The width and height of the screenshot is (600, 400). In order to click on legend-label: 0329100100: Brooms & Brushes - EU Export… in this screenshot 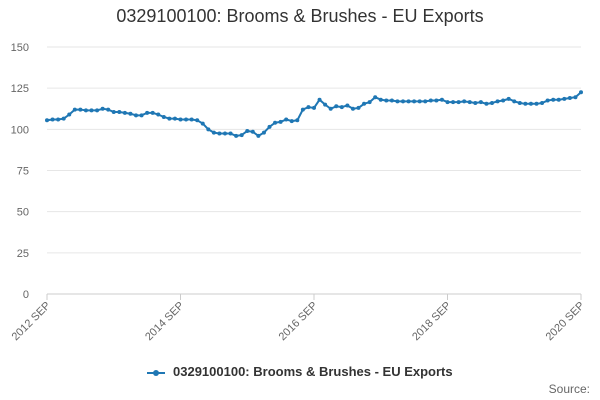, I will do `click(313, 371)`.